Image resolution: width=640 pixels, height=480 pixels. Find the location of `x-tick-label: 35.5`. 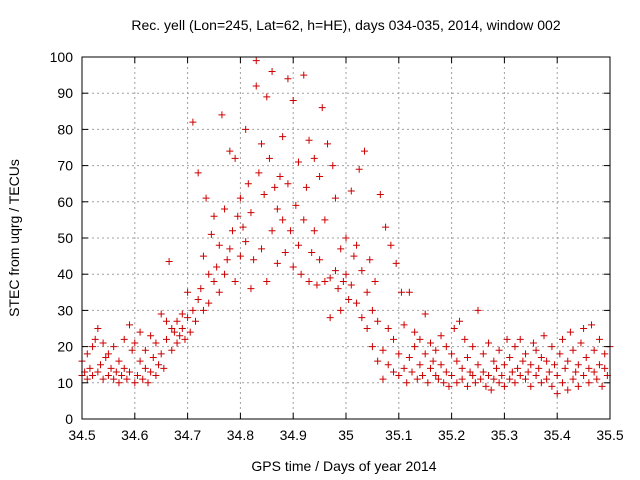

x-tick-label: 35.5 is located at coordinates (609, 435).